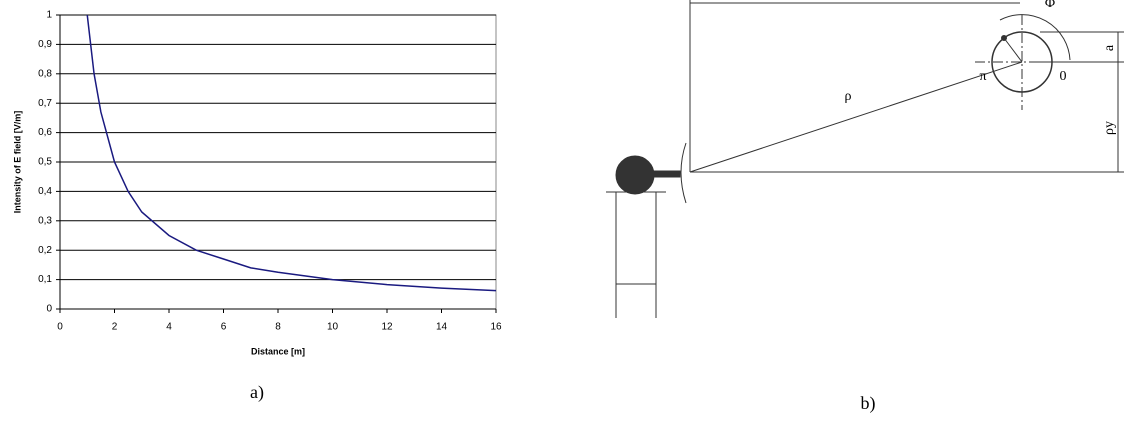  Describe the element at coordinates (635, 175) in the screenshot. I see `head` at that location.